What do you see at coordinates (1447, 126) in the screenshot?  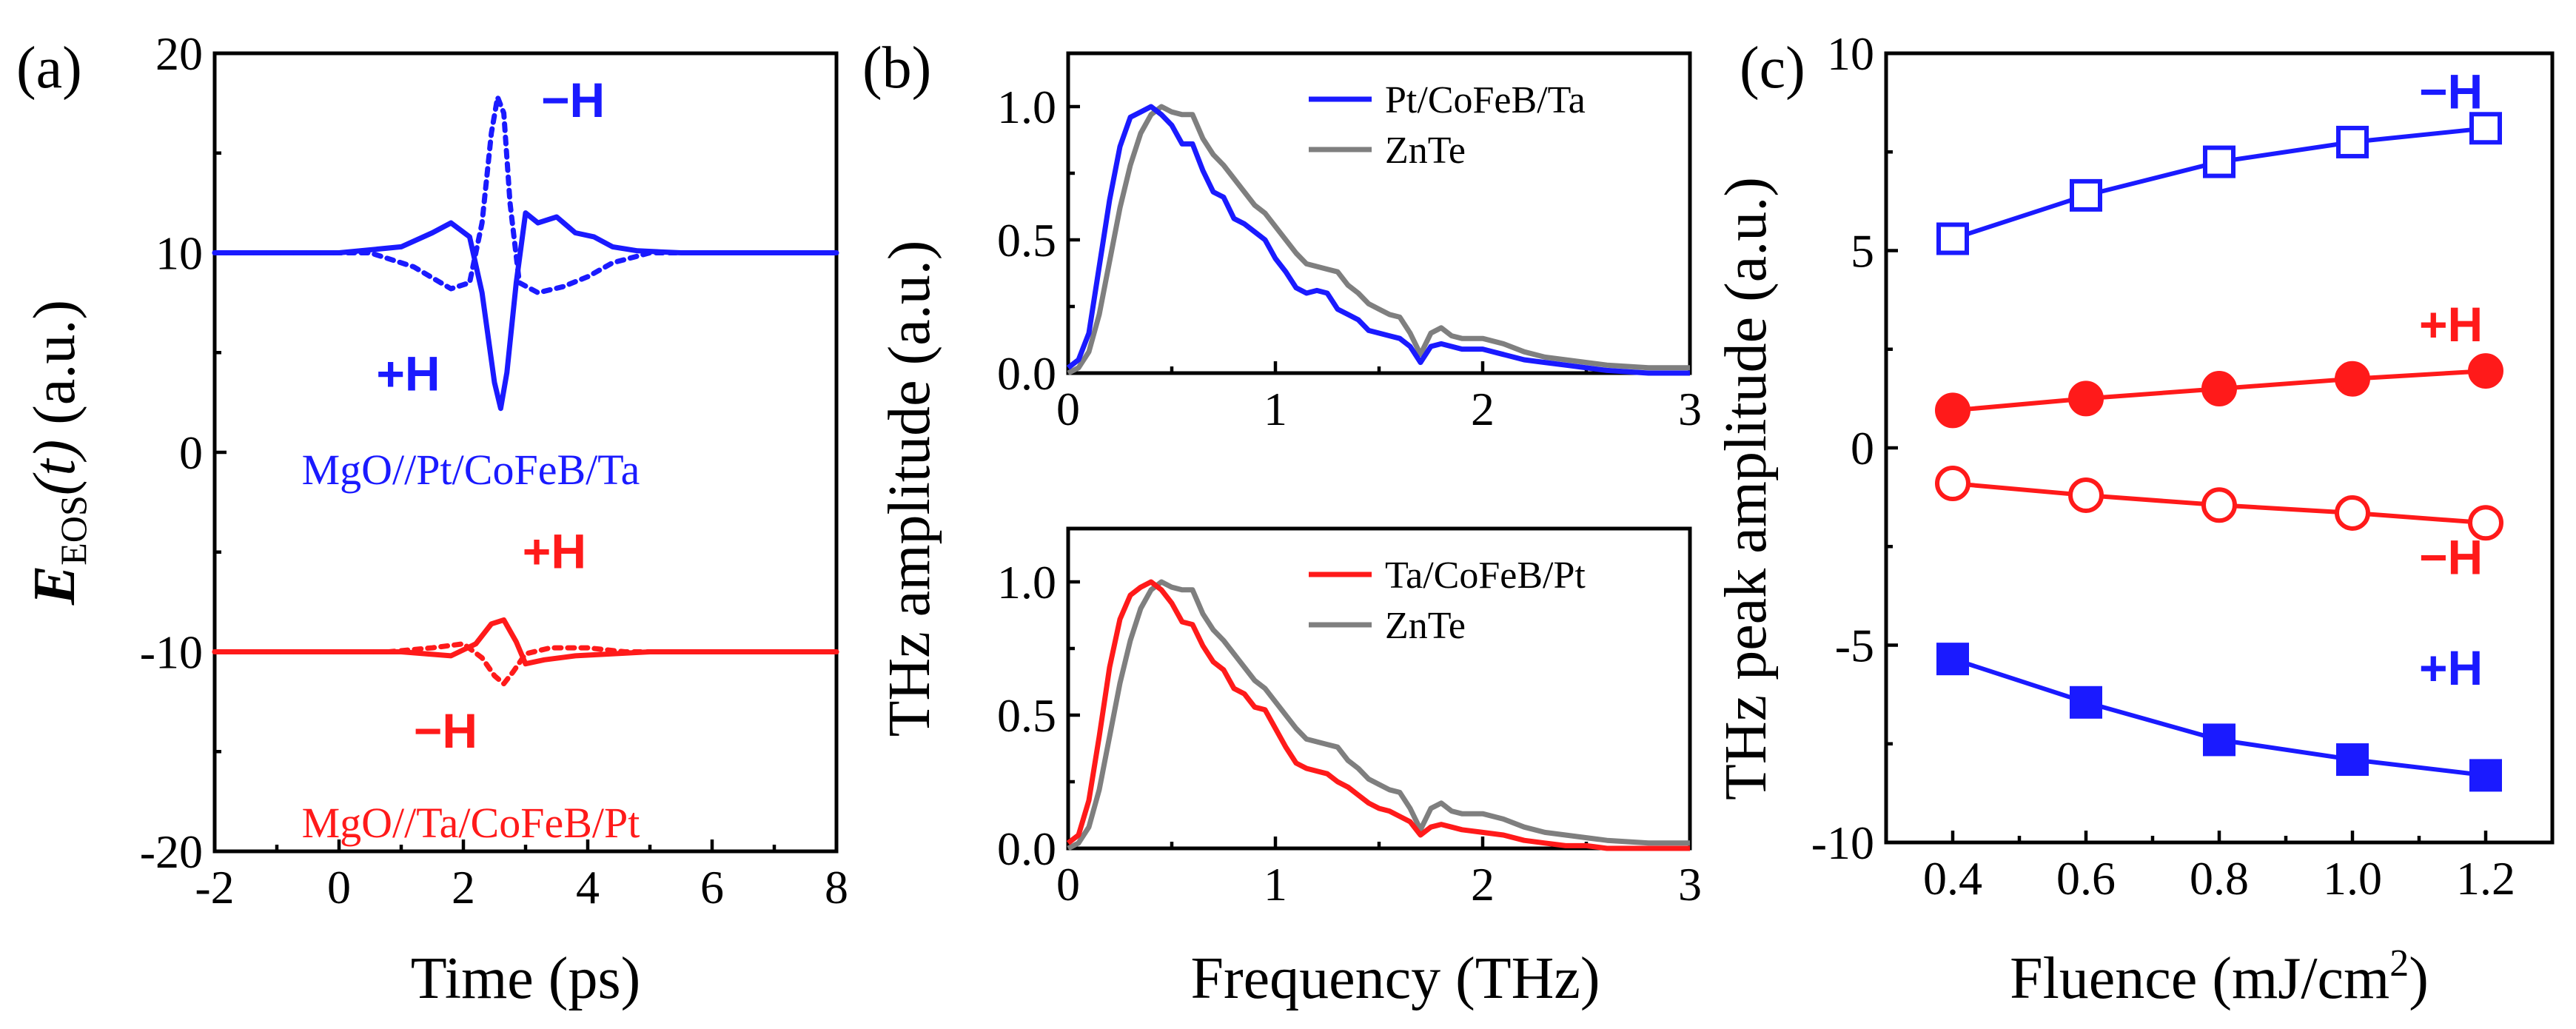 I see `legend: Pt/CoFeB/Ta ZnTe` at bounding box center [1447, 126].